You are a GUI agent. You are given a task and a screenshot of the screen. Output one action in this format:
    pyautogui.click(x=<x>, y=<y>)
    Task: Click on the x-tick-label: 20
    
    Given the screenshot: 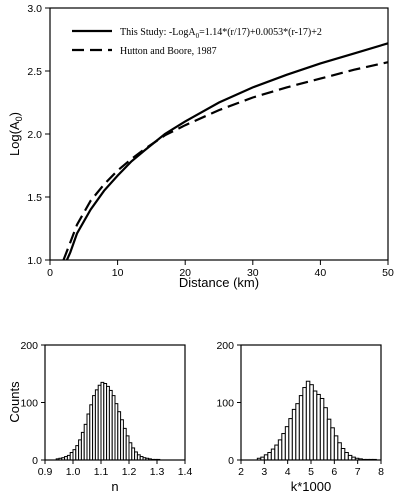 What is the action you would take?
    pyautogui.click(x=185, y=273)
    